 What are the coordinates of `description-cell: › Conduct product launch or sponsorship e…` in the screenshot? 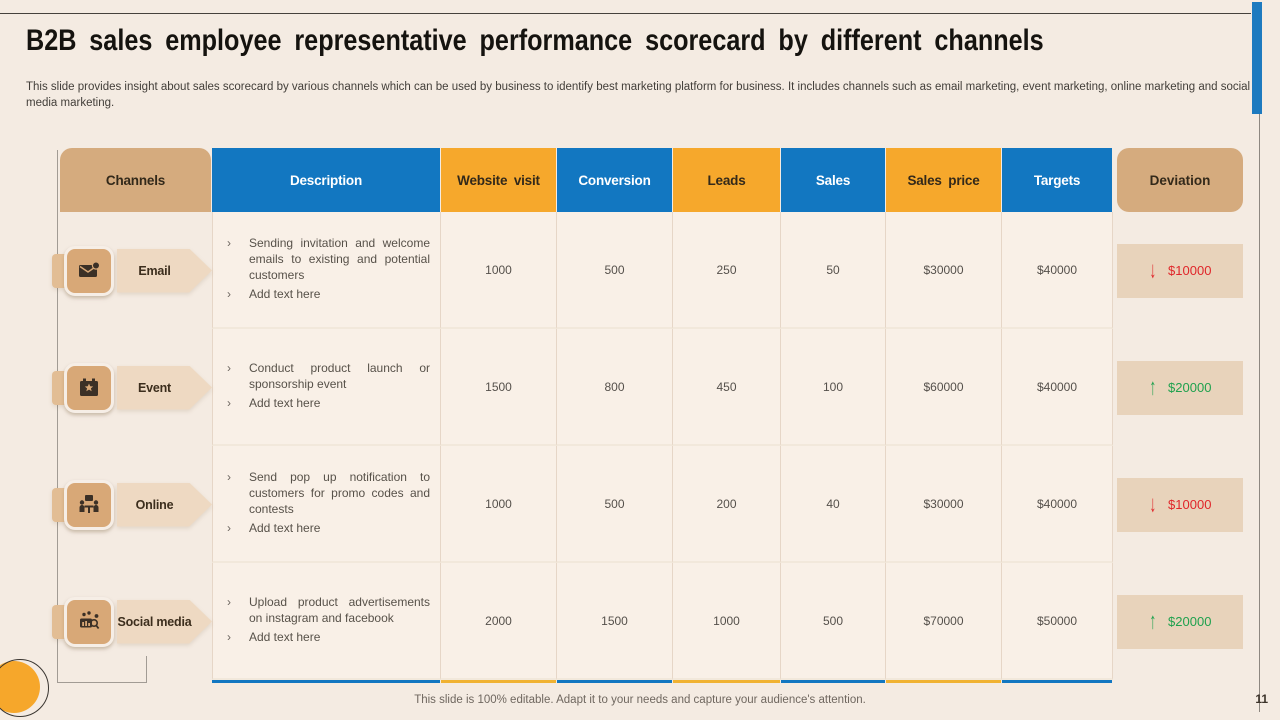 It's located at (326, 387).